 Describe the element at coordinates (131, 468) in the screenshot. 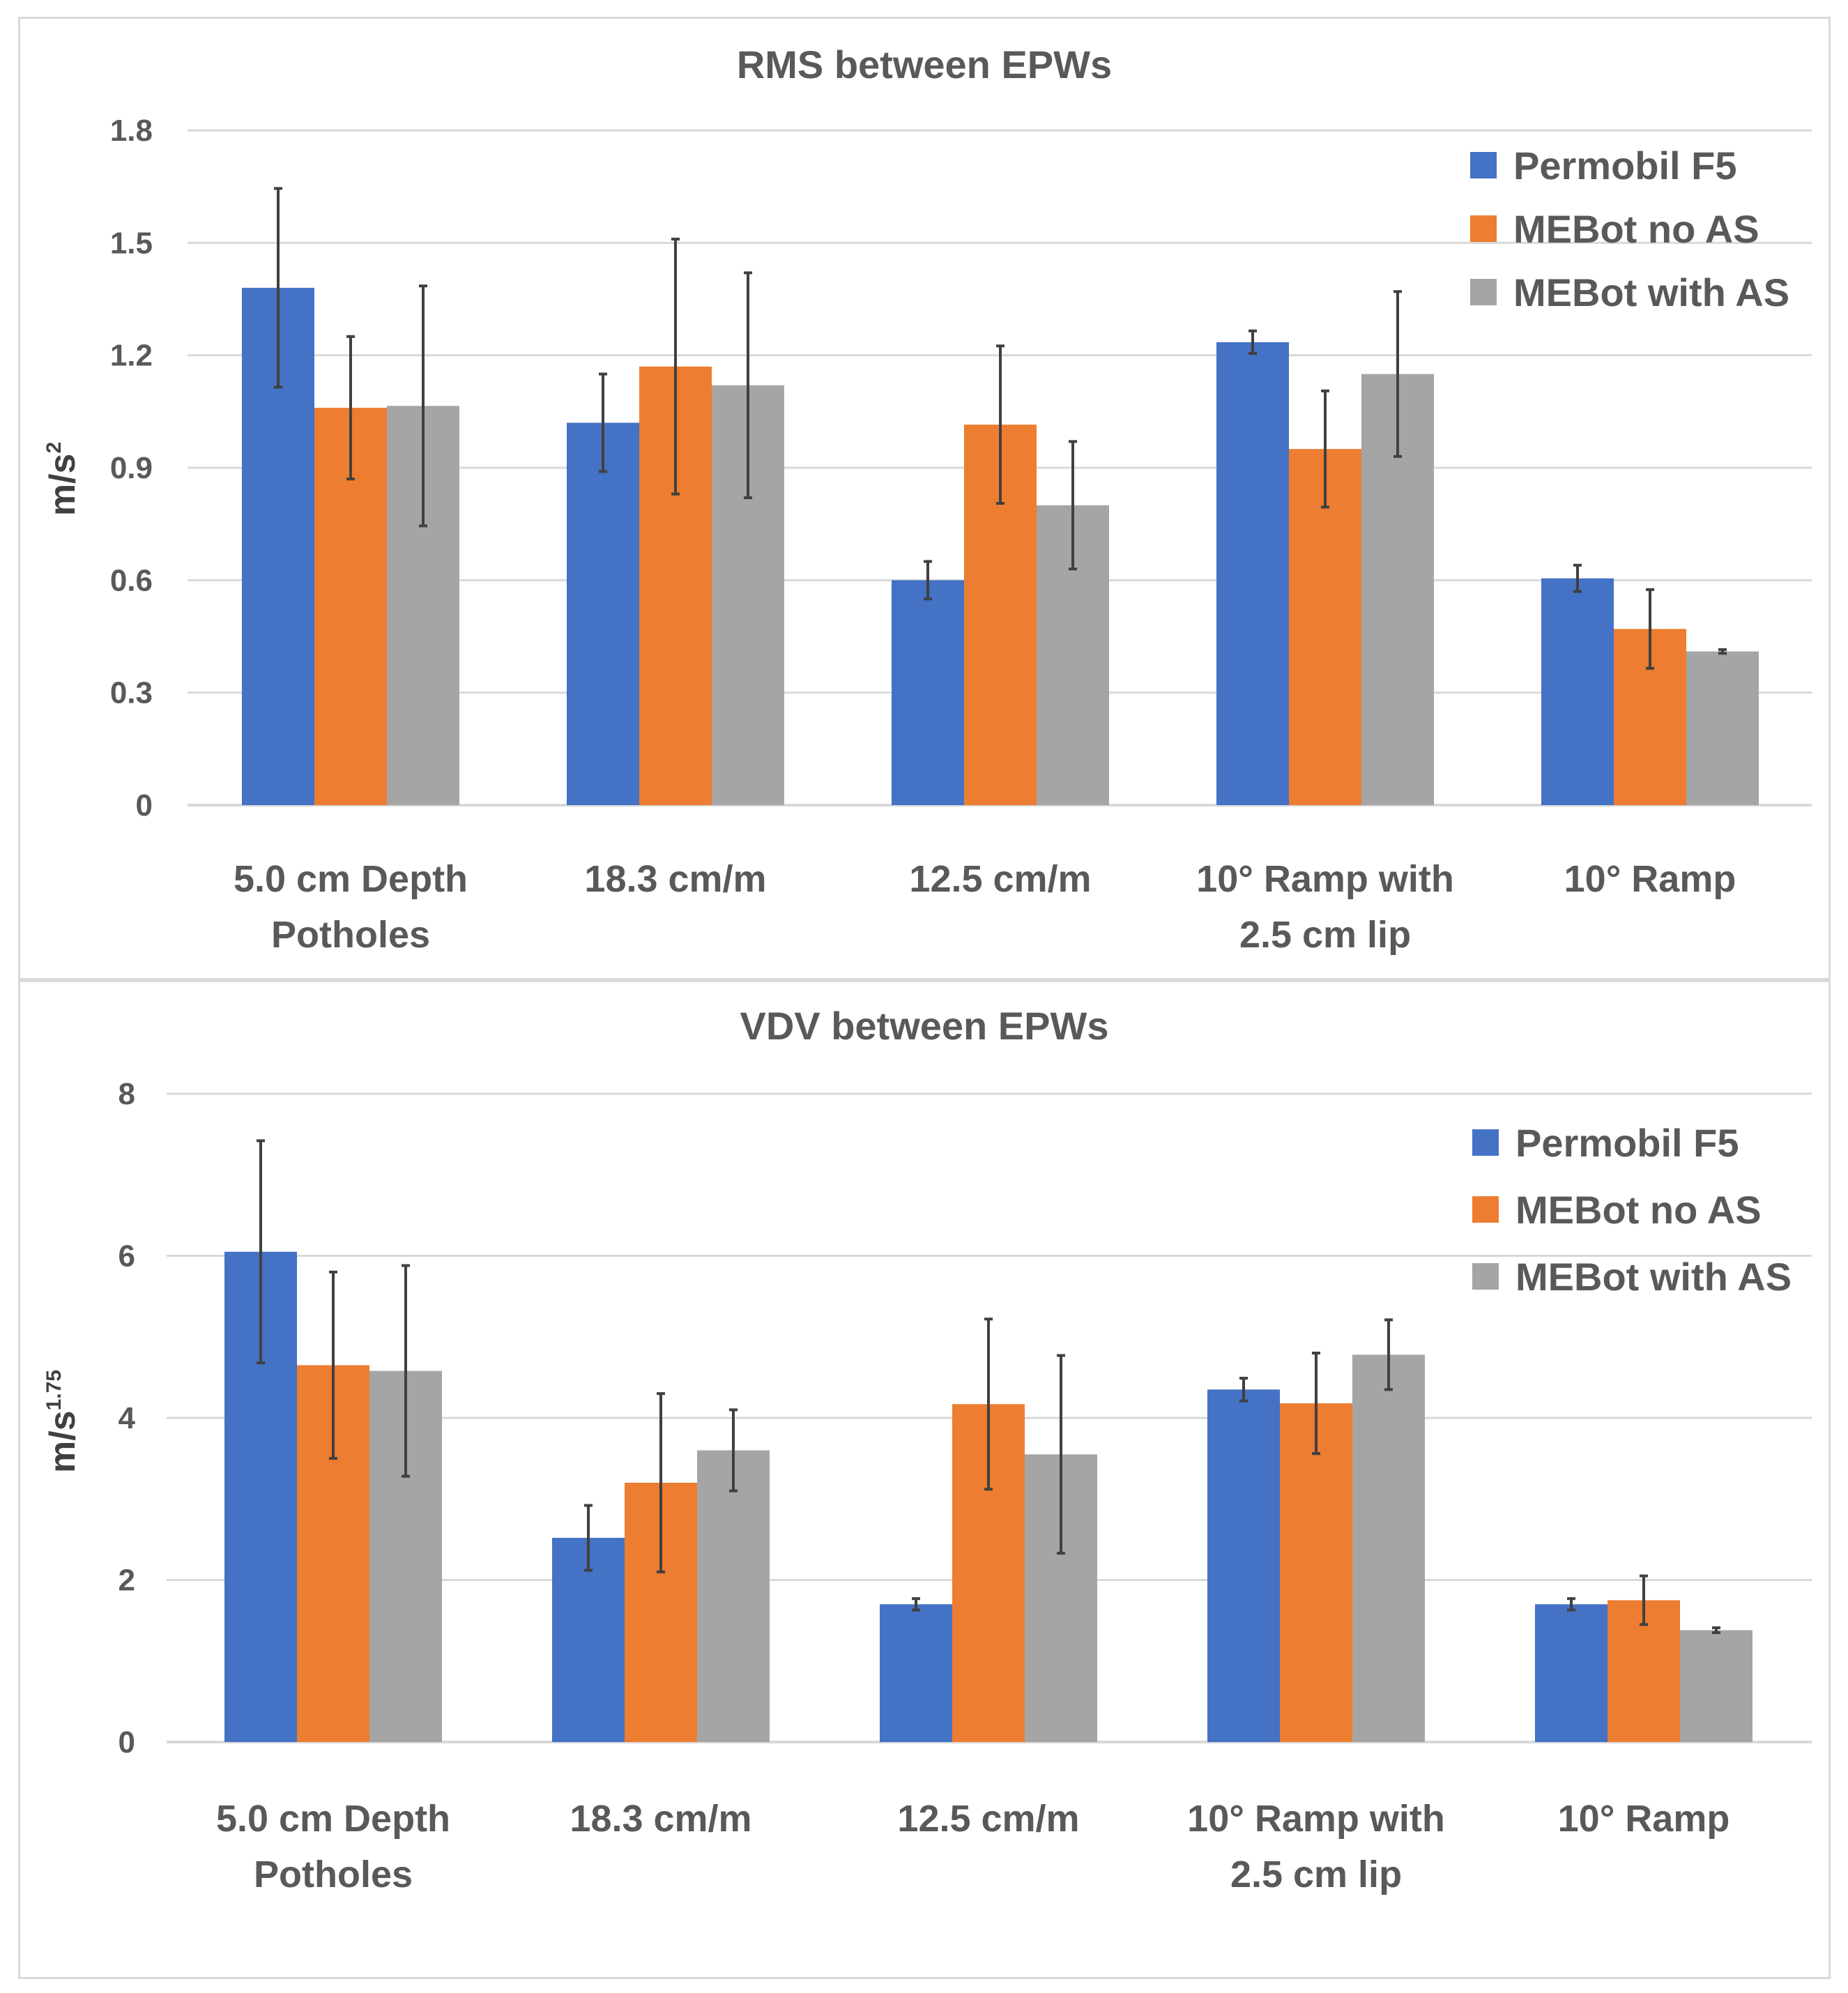

I see `y-tick-label: 0.9` at that location.